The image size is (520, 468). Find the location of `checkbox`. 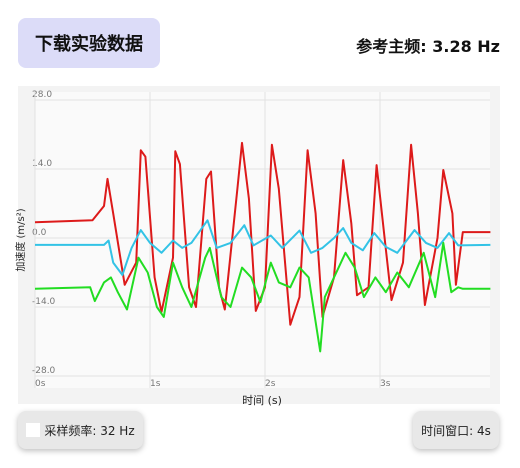

checkbox is located at coordinates (33, 430).